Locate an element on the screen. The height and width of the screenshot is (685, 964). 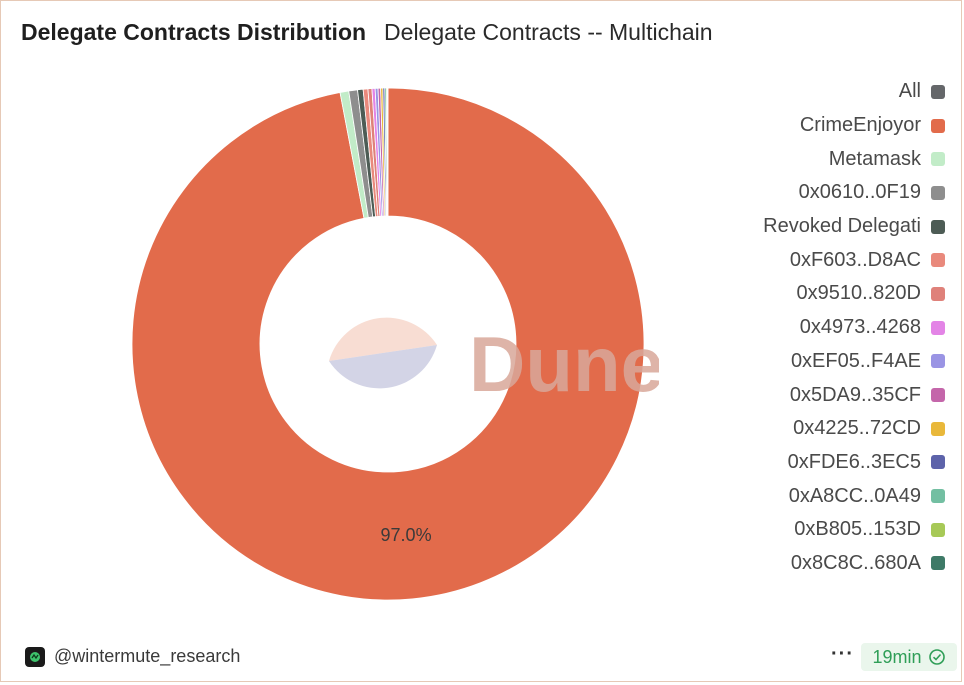
legend-label: 0x9510..820D is located at coordinates (858, 293).